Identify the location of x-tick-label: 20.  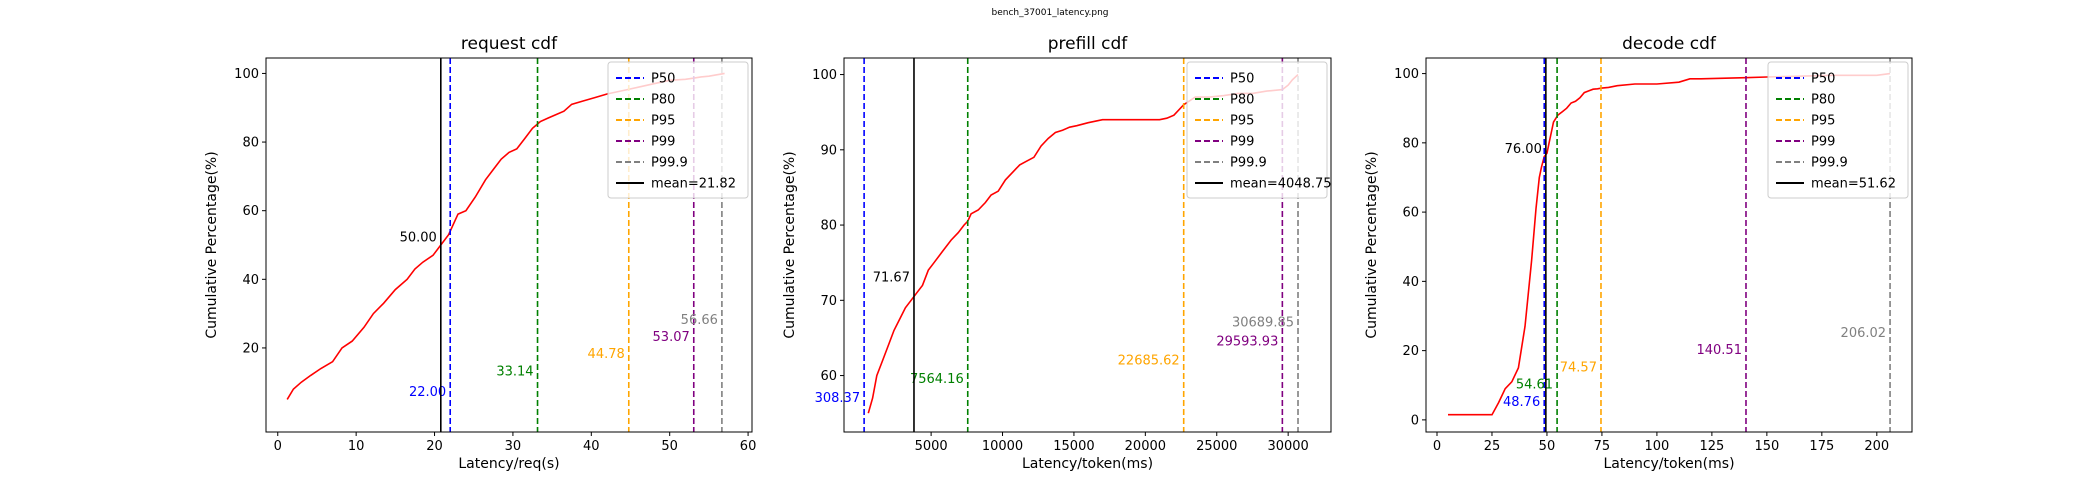
(434, 446).